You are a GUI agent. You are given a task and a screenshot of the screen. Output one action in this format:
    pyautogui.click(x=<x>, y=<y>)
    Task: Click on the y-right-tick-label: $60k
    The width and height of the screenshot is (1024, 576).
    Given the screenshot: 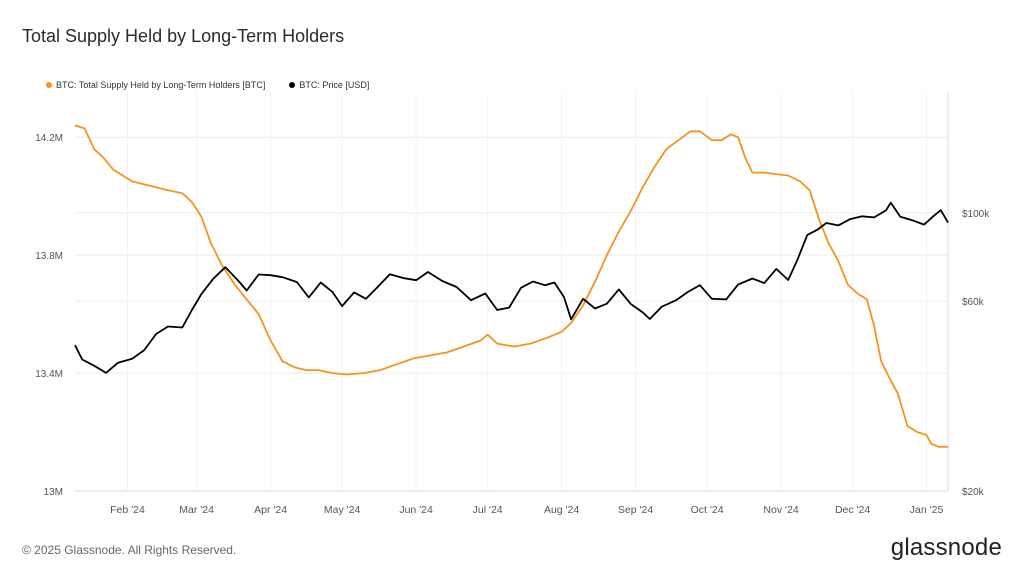 What is the action you would take?
    pyautogui.click(x=973, y=302)
    